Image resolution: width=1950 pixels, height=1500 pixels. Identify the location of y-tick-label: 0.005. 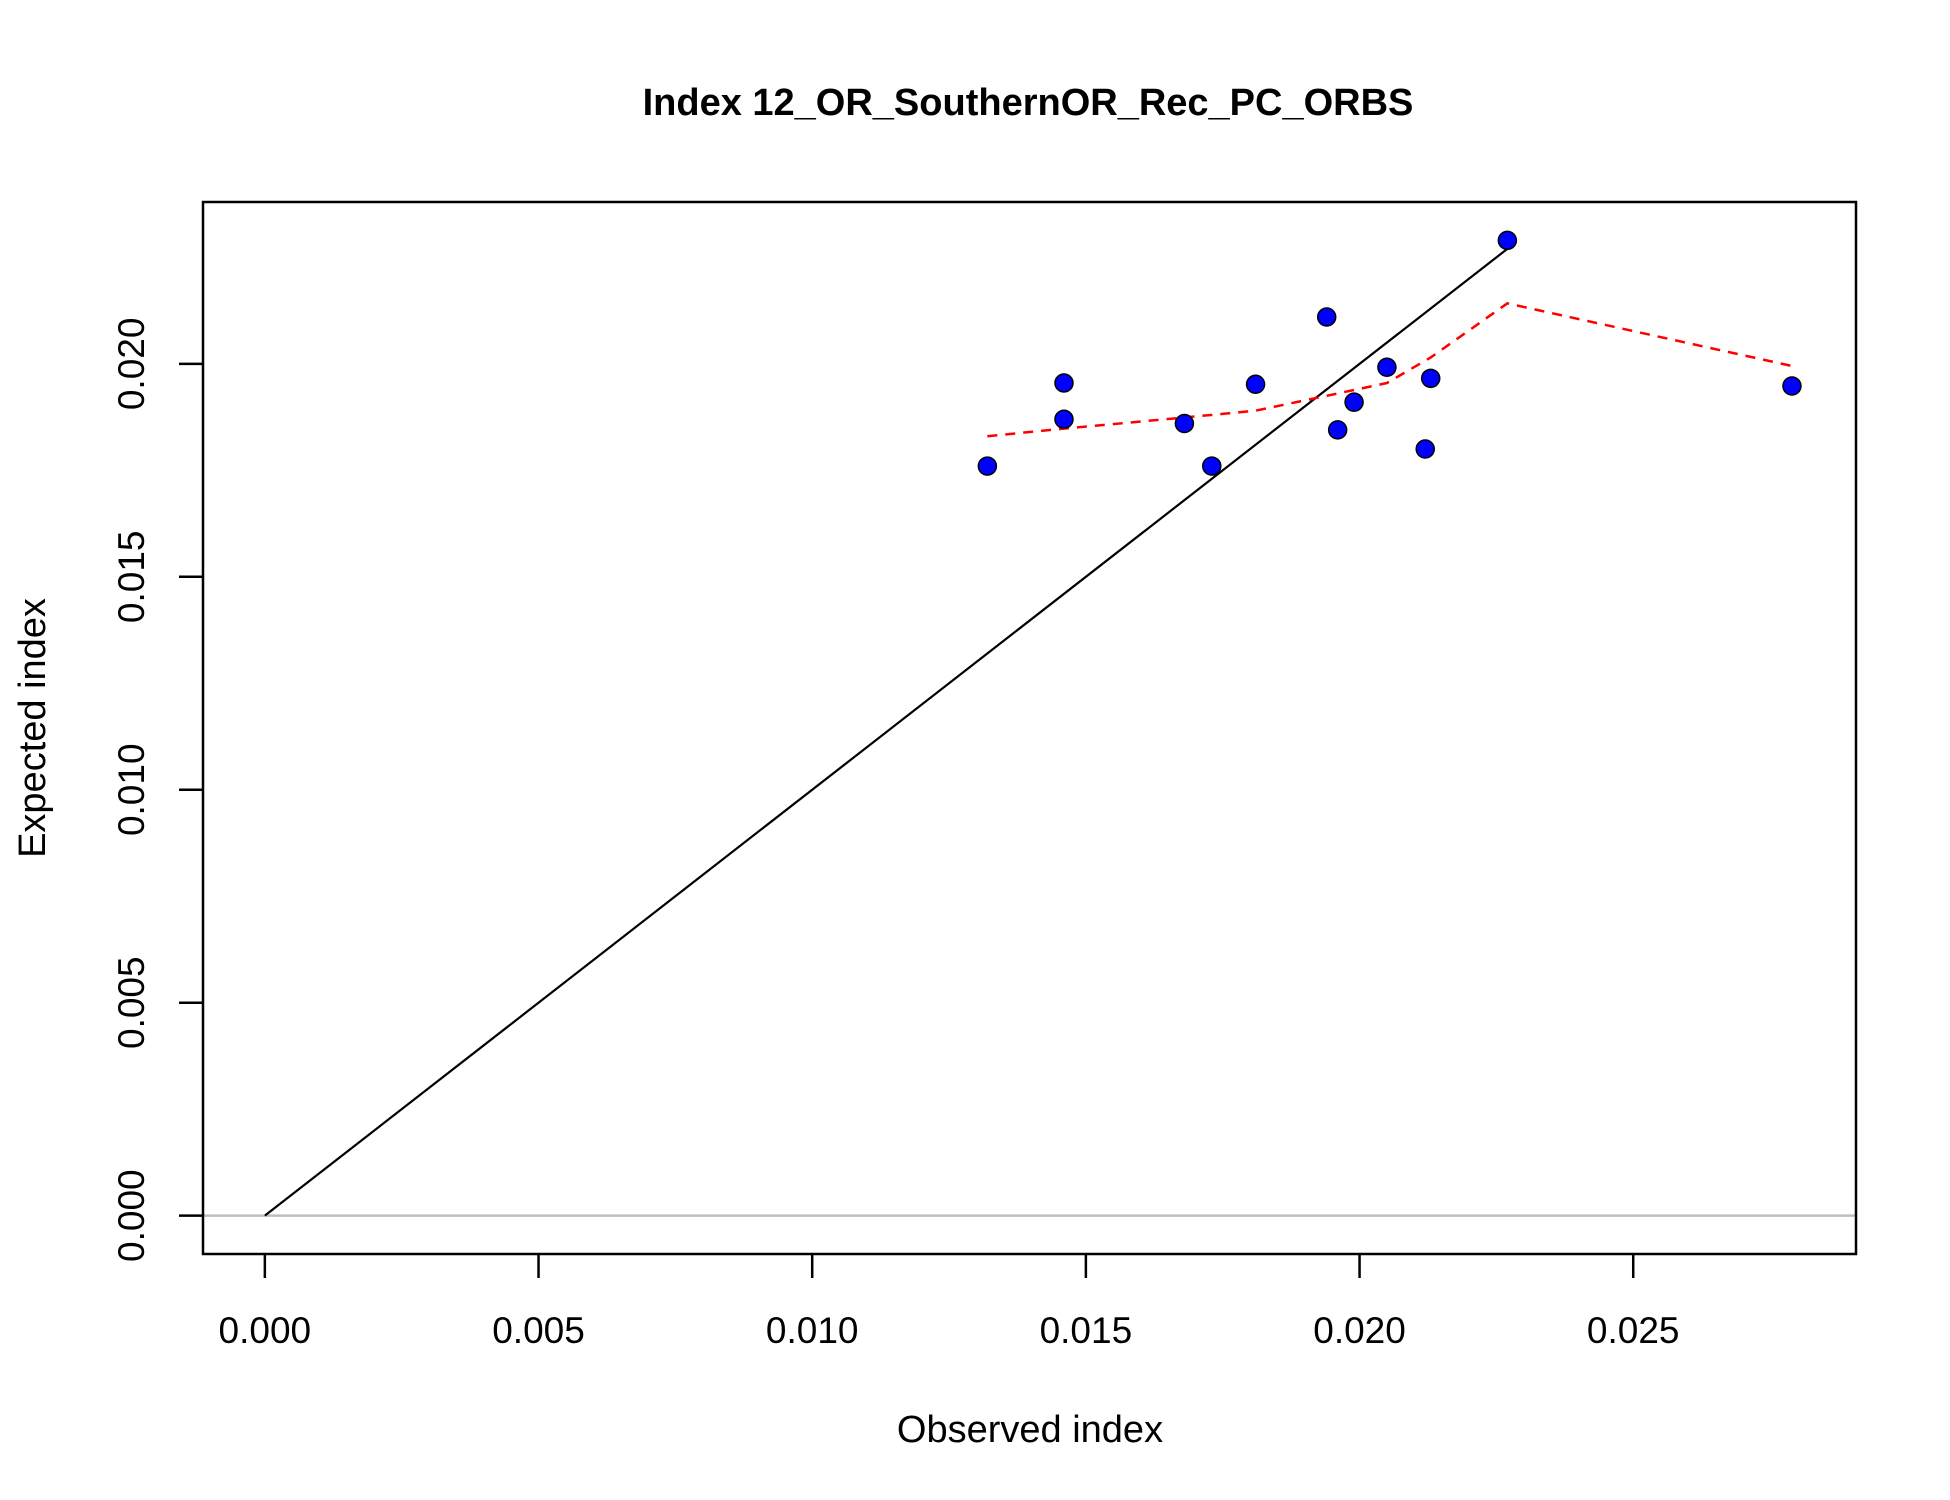
(131, 1002).